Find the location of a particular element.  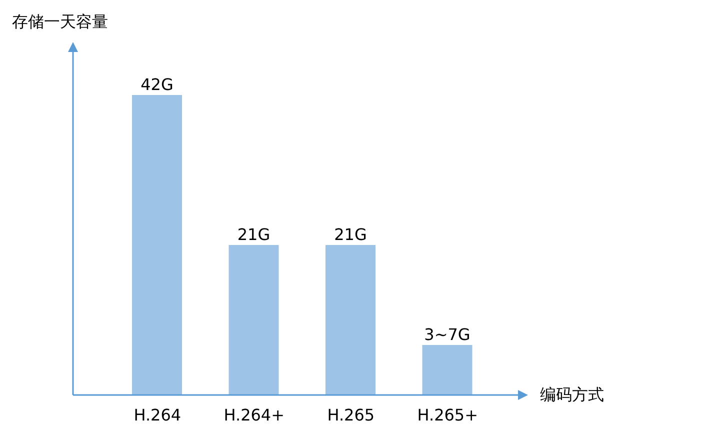

x-tick-label: H.264 is located at coordinates (158, 414).